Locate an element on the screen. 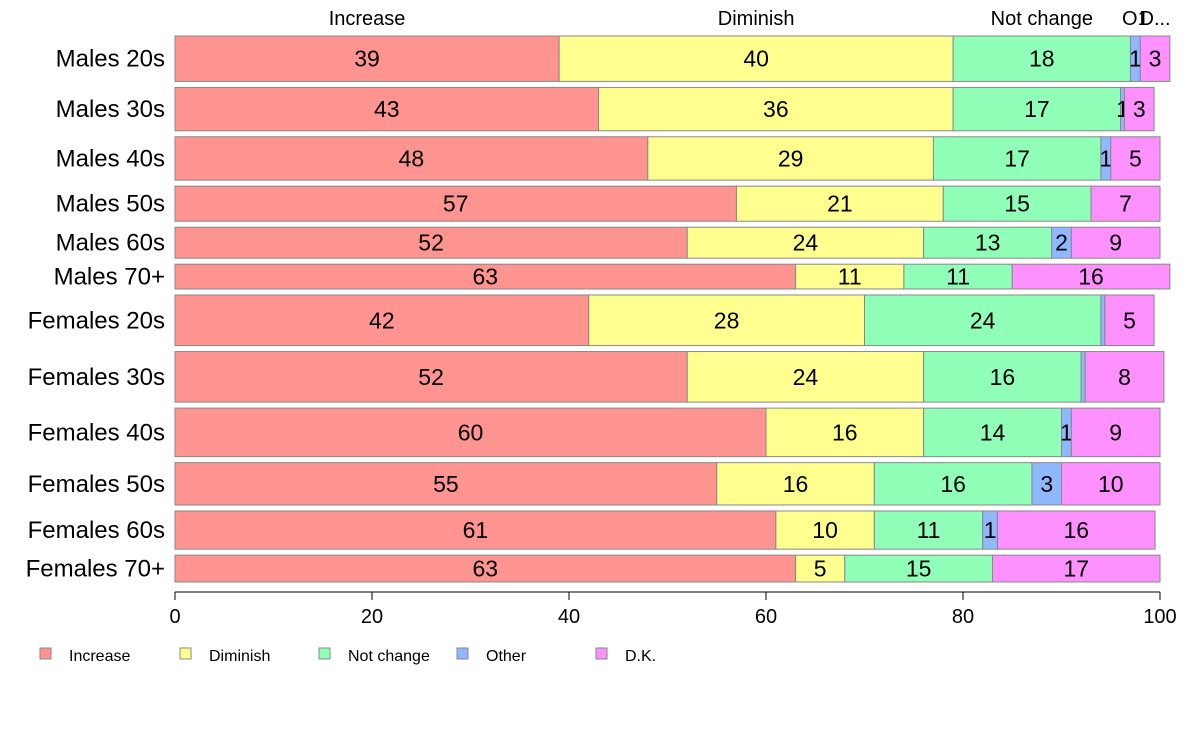 Image resolution: width=1188 pixels, height=741 pixels. bar-row-females-50s: 55 16 16 3 10 is located at coordinates (667, 484).